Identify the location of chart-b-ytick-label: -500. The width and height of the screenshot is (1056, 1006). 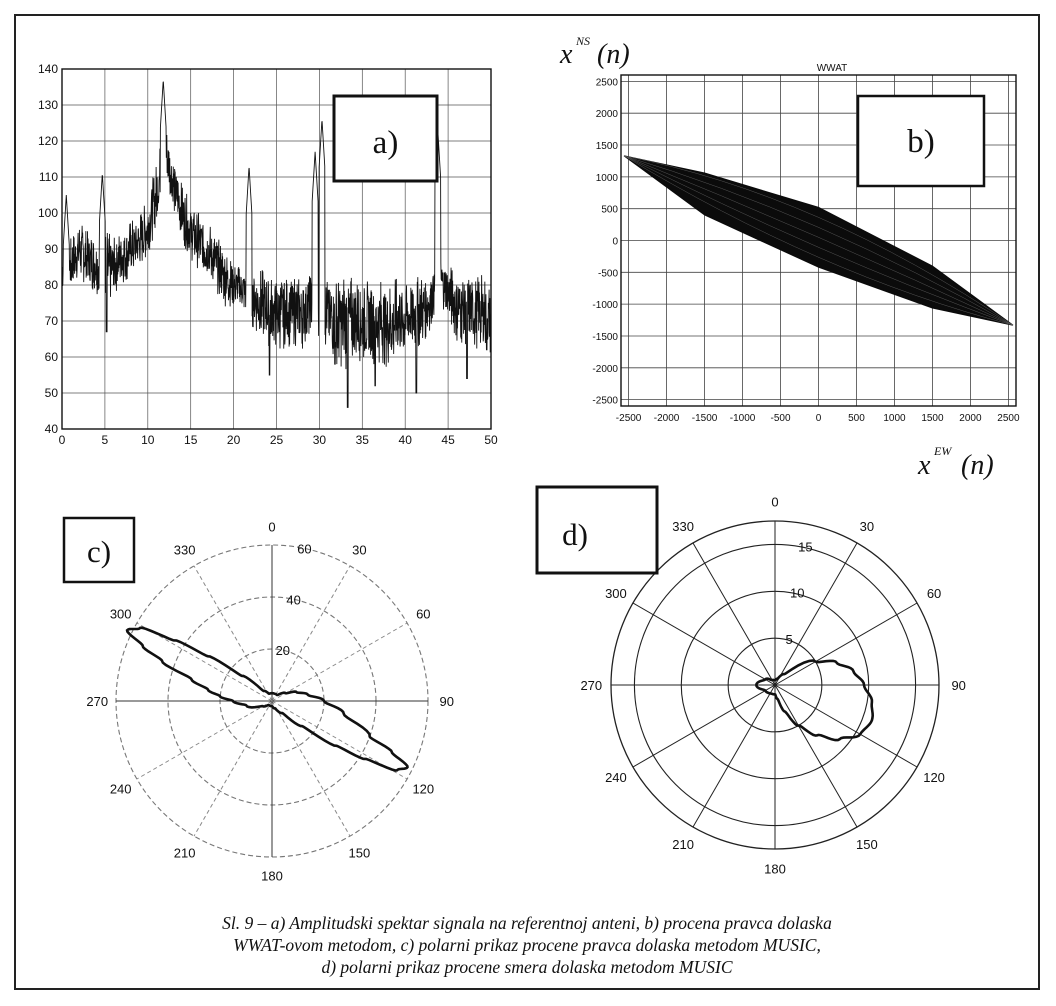
(608, 273).